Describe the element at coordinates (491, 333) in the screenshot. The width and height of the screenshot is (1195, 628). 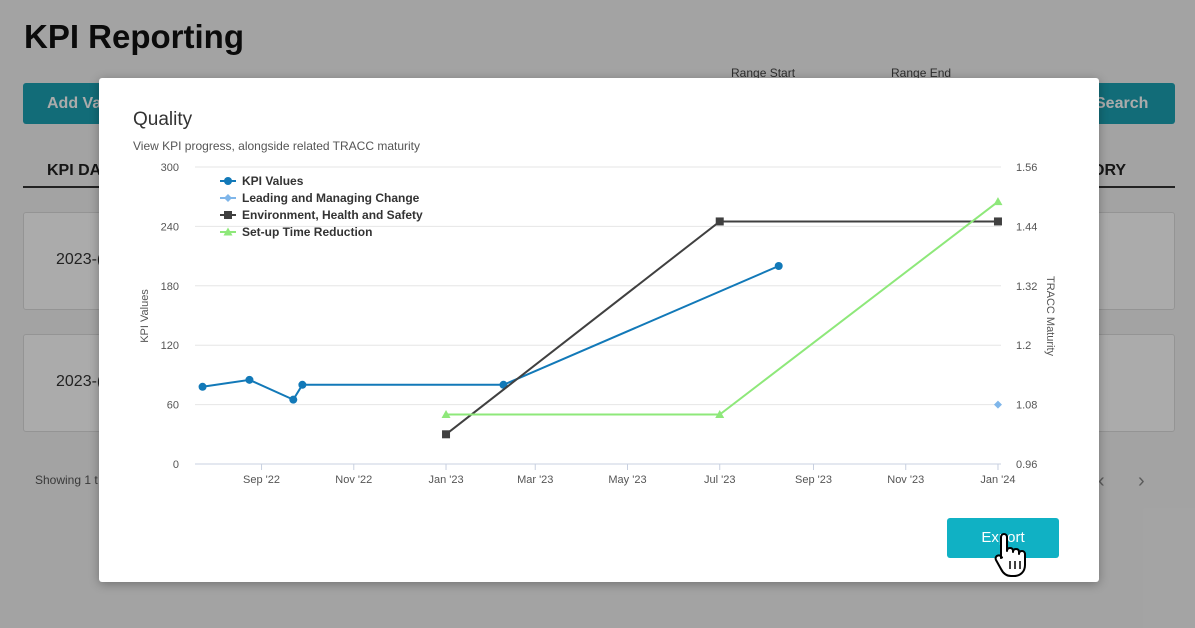
I see `series-line` at that location.